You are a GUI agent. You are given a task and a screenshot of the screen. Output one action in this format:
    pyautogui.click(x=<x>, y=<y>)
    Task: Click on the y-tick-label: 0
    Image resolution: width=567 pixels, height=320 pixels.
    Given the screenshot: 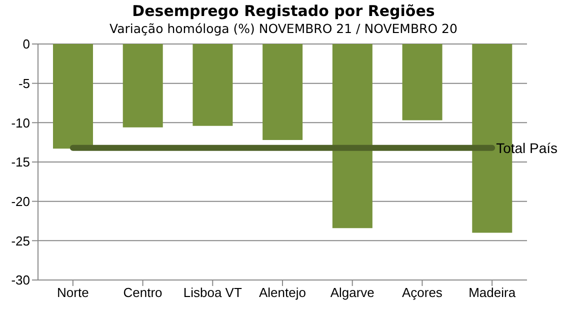 What is the action you would take?
    pyautogui.click(x=26, y=44)
    